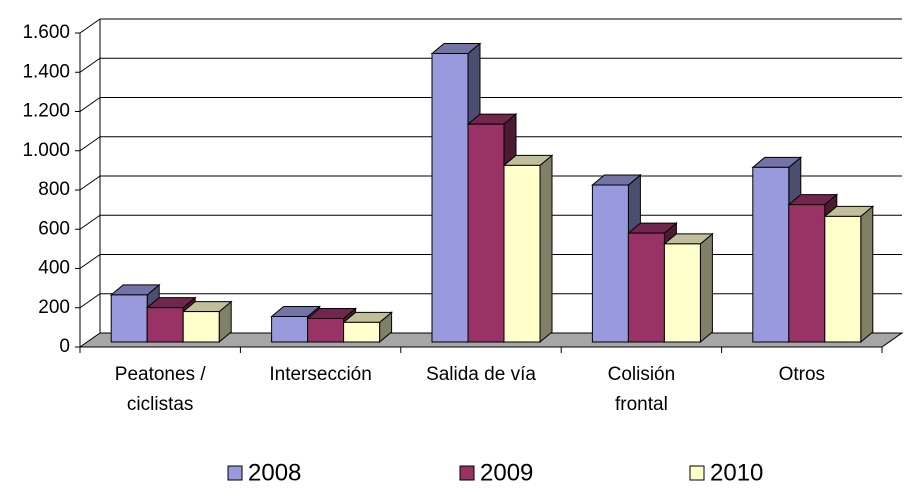  Describe the element at coordinates (506, 472) in the screenshot. I see `legend-label: 2009` at that location.